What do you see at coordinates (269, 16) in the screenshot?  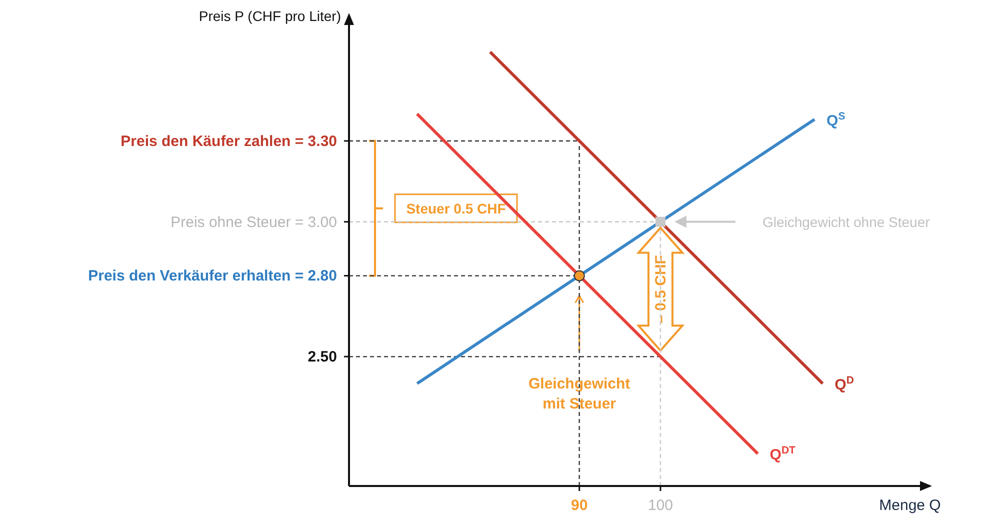 I see `y-axis-title: Preis P (CHF pro Liter)` at bounding box center [269, 16].